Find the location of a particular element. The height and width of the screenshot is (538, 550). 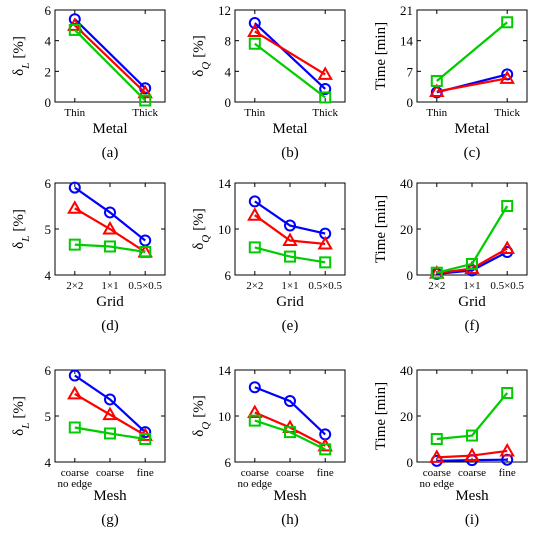

y-axis-label: Time [min] is located at coordinates (381, 416).